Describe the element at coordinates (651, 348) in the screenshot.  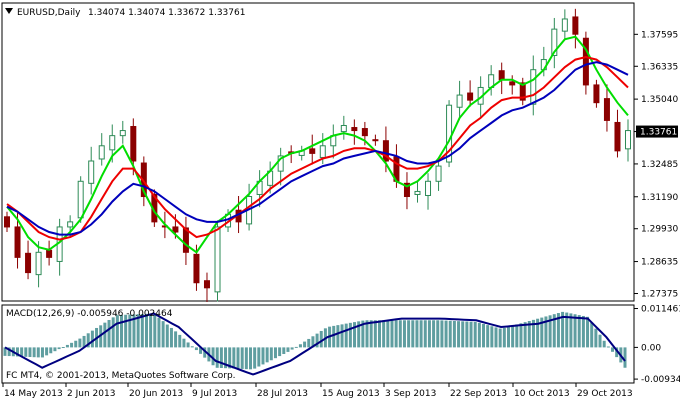
I see `macd-tick-label: 0.00` at that location.